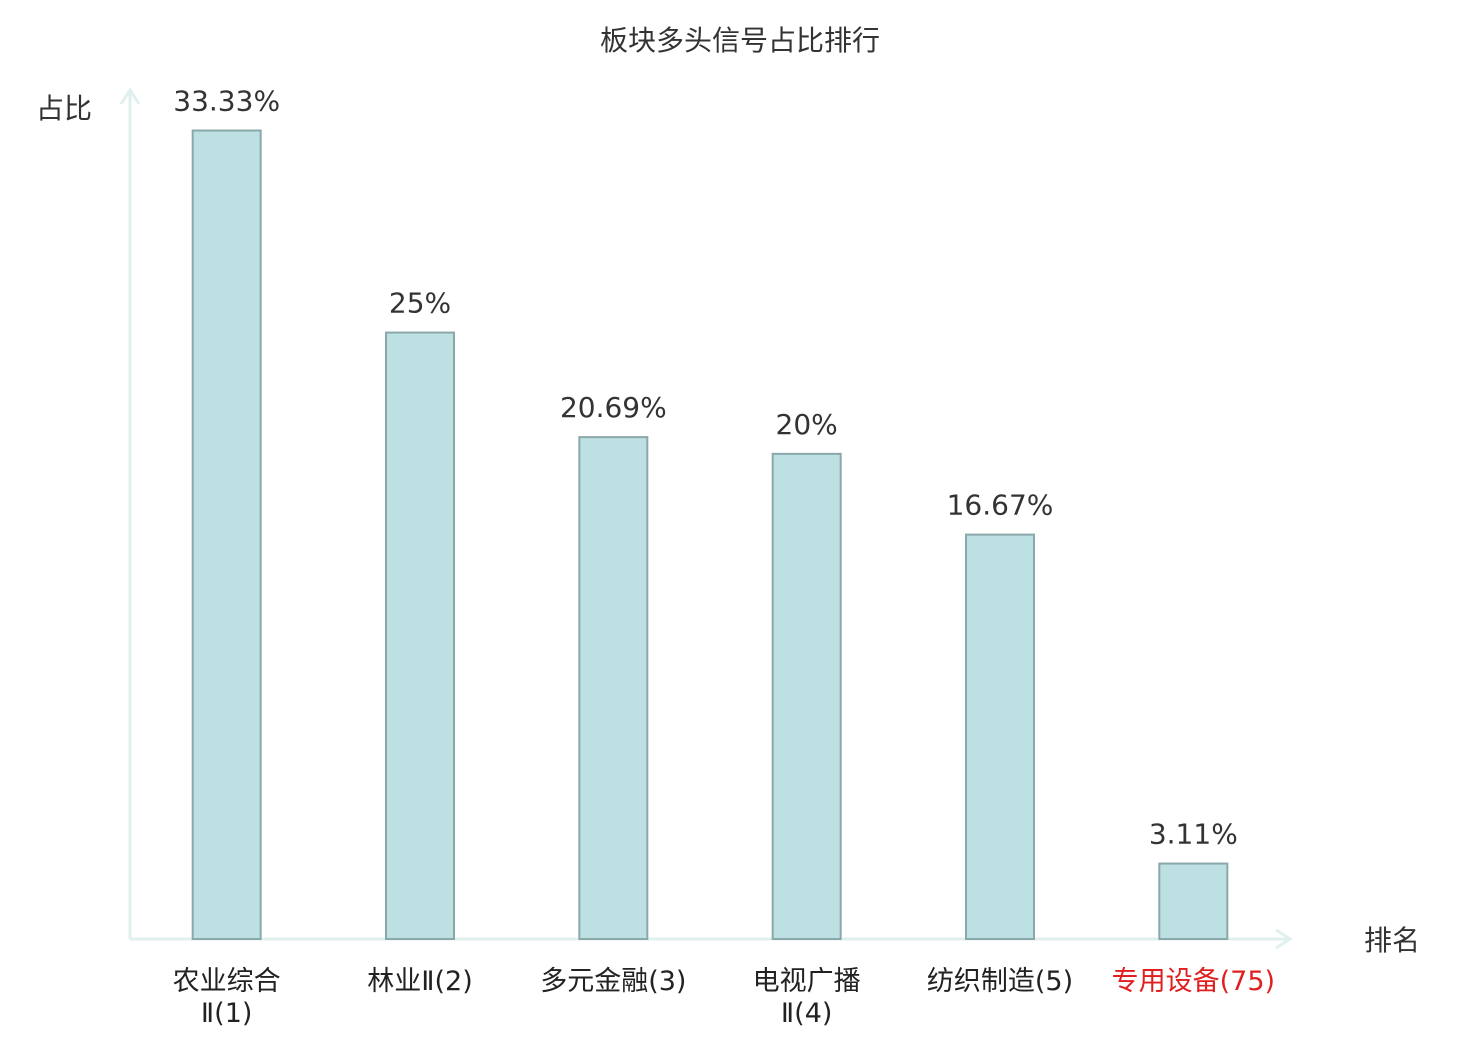 The width and height of the screenshot is (1480, 1040). Describe the element at coordinates (1000, 505) in the screenshot. I see `value-label: 16.67%` at that location.